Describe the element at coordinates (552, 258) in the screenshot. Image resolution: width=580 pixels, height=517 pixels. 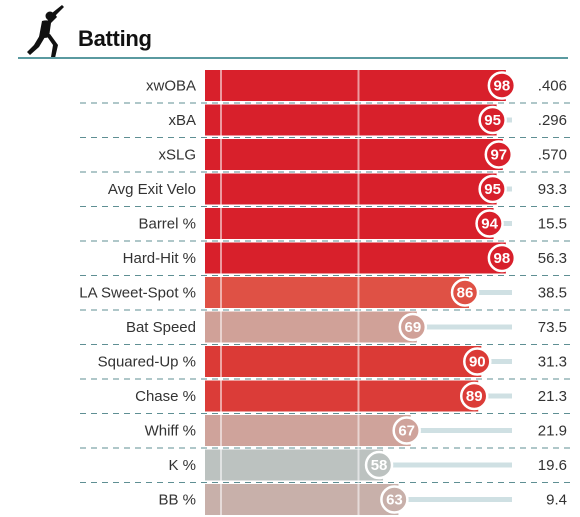
I see `metric-value: 56.3` at that location.